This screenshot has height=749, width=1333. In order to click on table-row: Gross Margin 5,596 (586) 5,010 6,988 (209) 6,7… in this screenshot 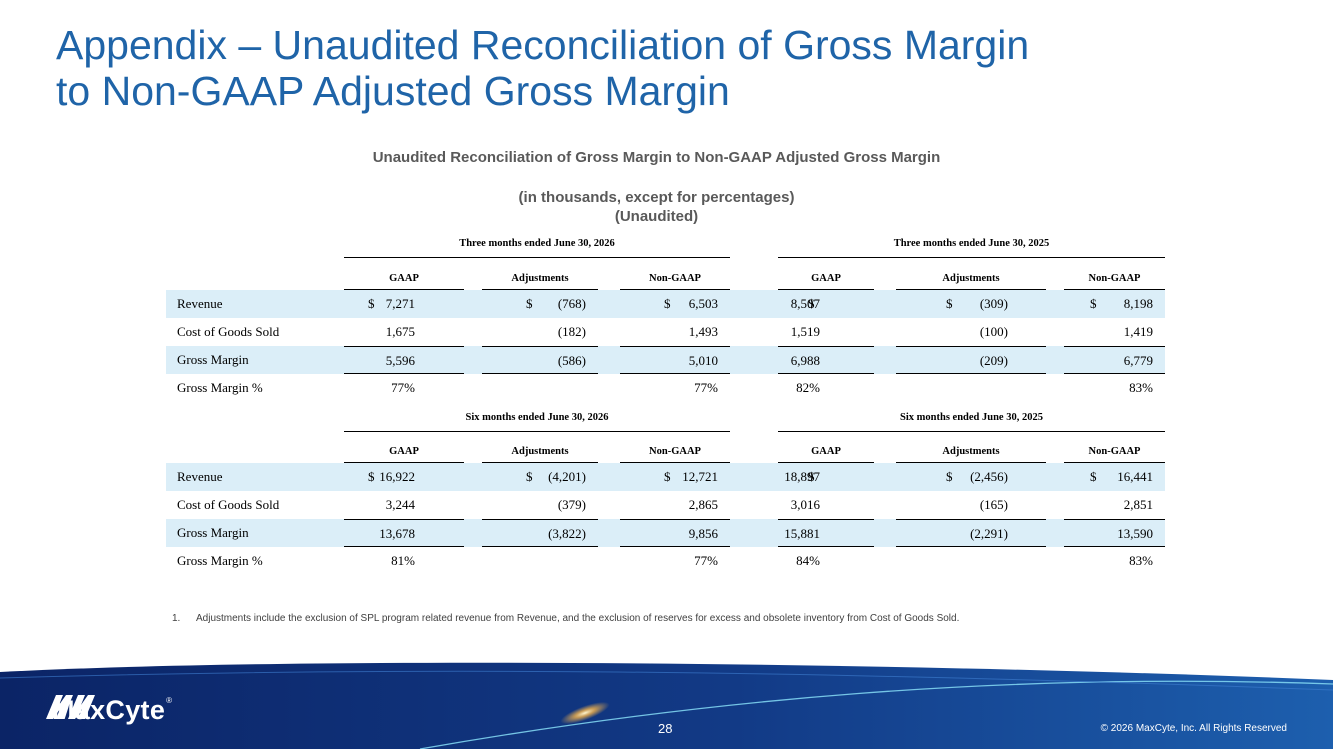, I will do `click(665, 360)`.